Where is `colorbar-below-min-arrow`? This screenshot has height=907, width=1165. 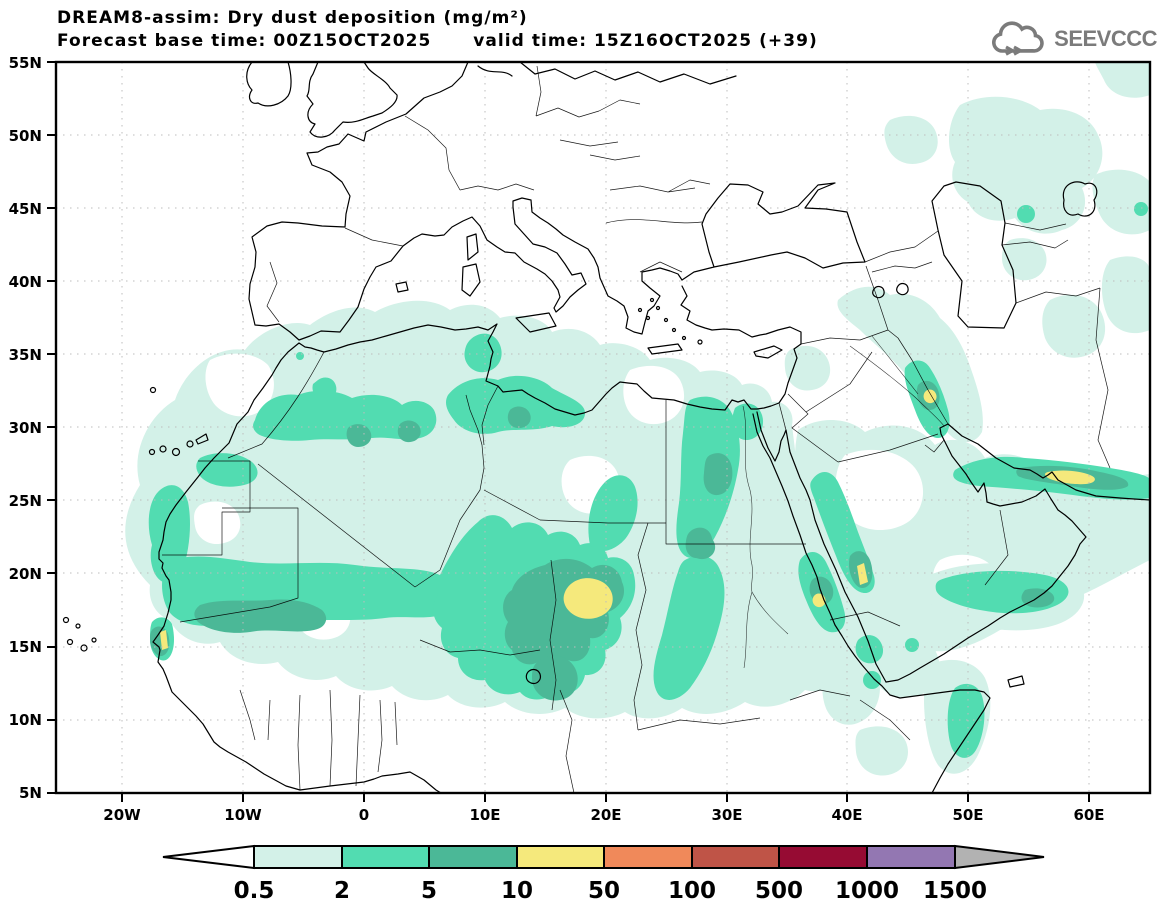
colorbar-below-min-arrow is located at coordinates (208, 857).